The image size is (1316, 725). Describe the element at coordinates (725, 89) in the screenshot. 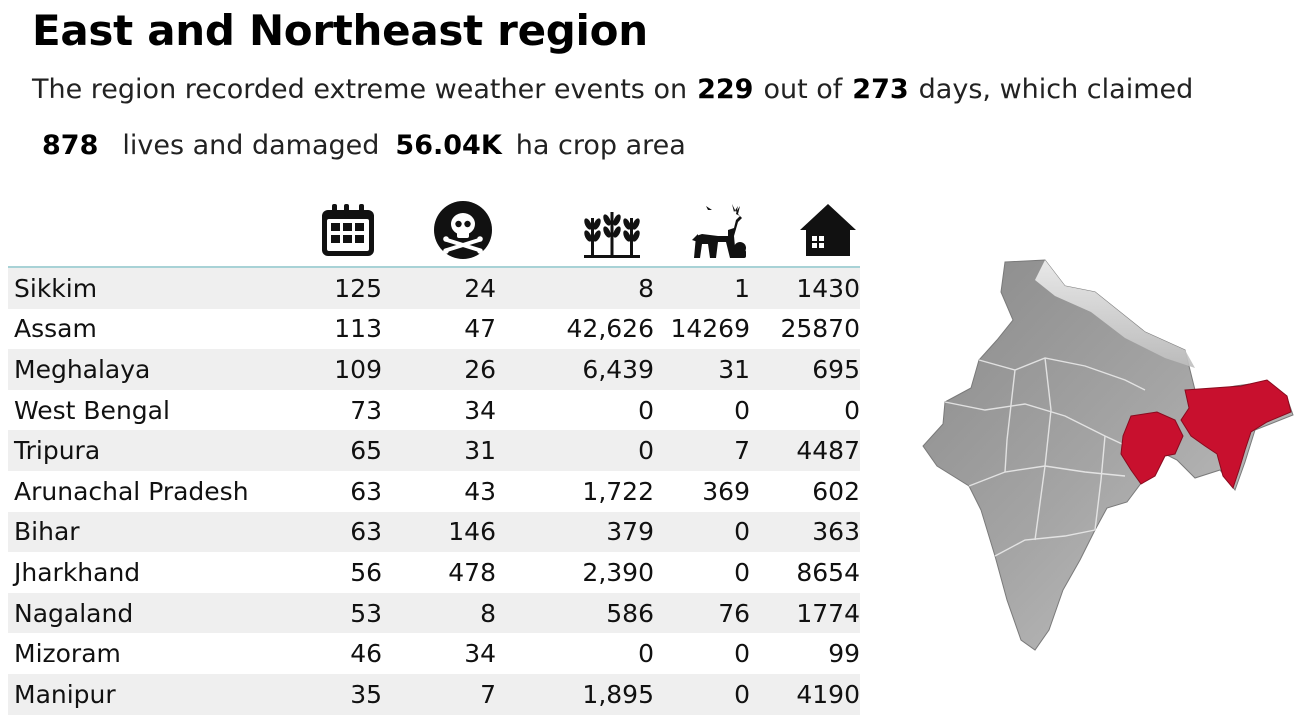

I see `days-count: 229` at that location.